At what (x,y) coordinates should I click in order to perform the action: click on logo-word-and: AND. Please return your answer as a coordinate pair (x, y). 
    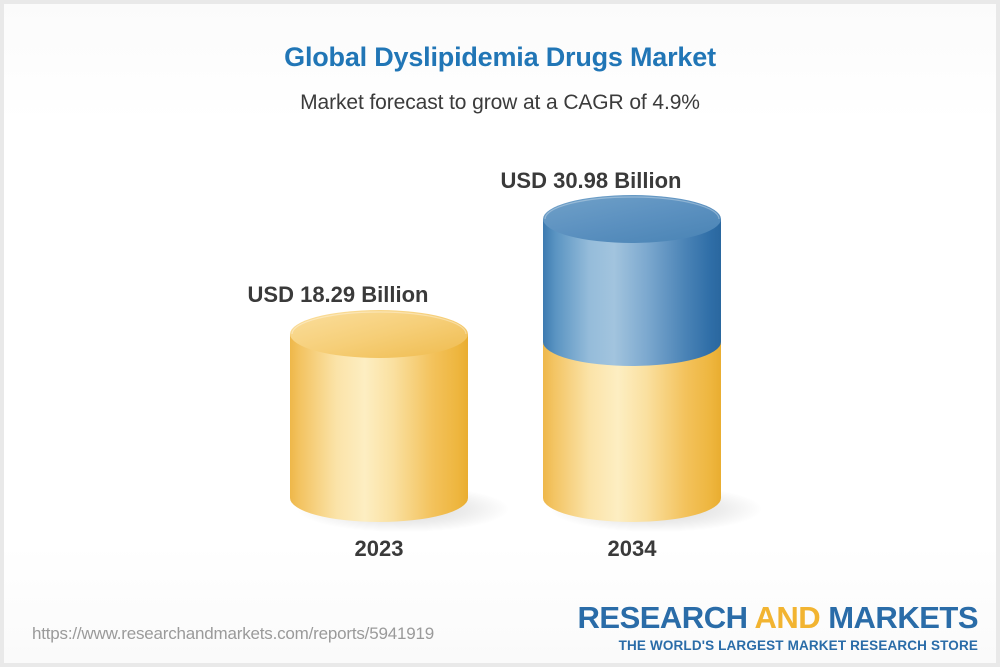
    Looking at the image, I should click on (787, 617).